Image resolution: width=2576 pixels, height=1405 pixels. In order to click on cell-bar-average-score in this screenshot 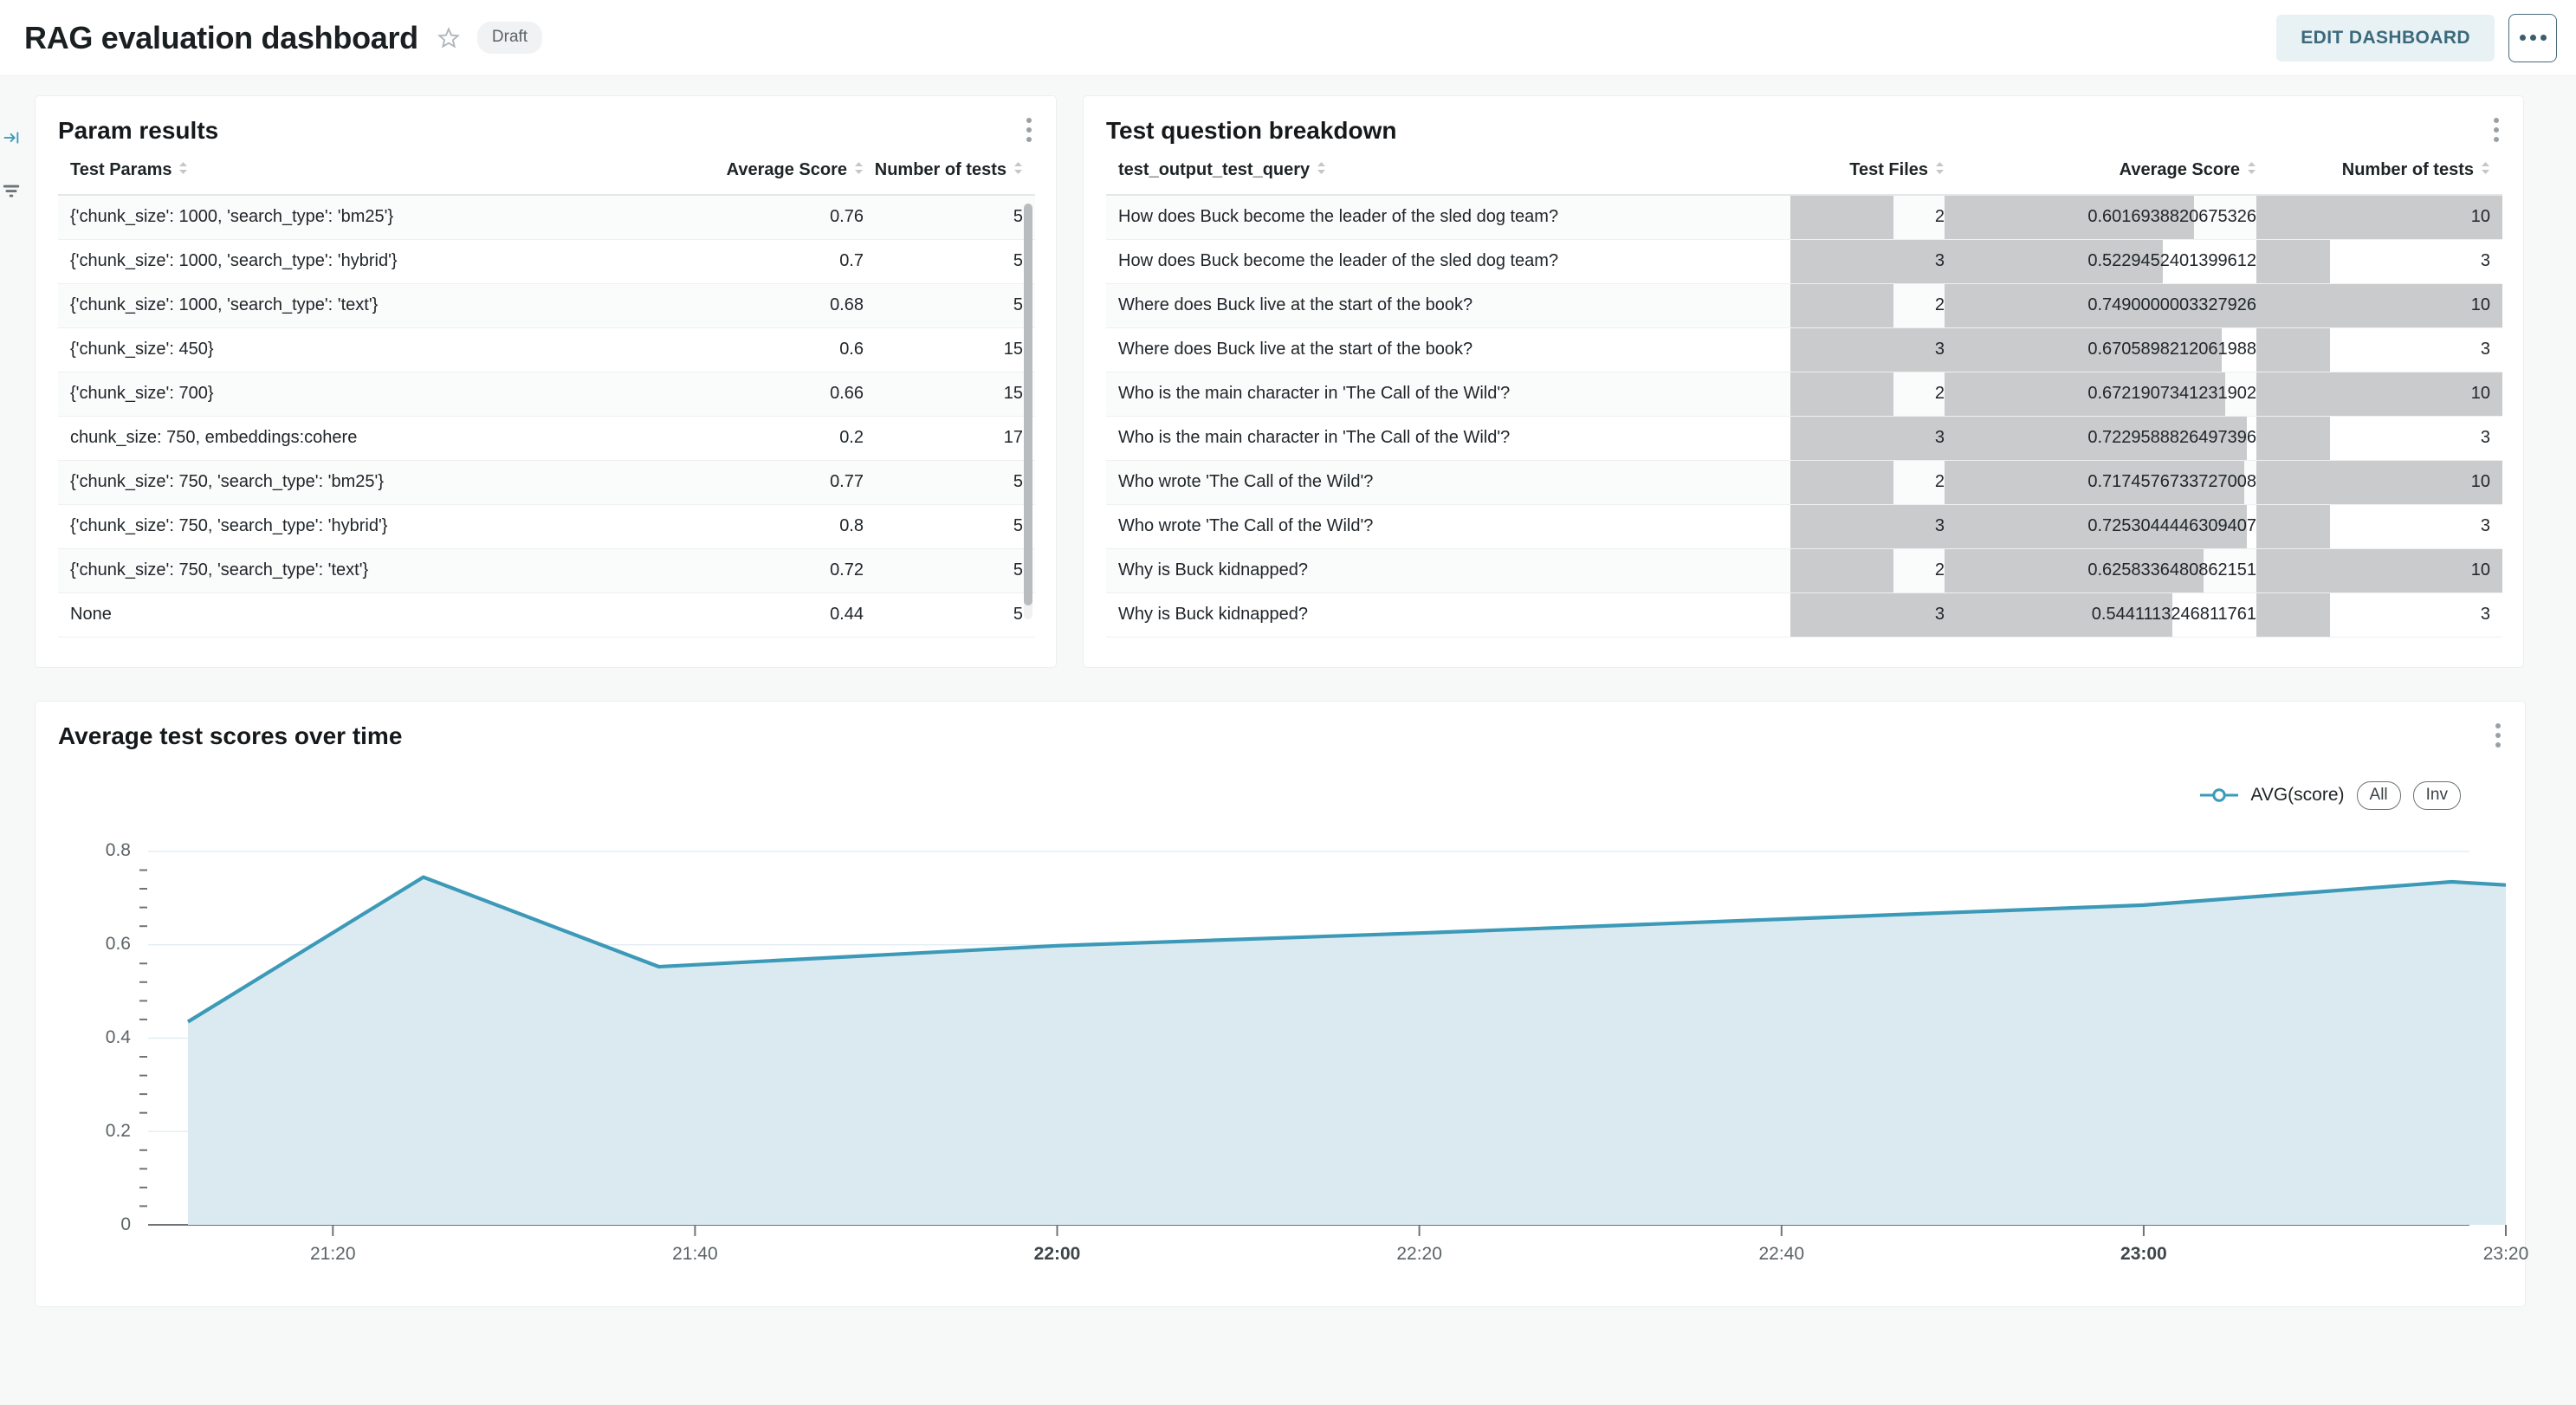, I will do `click(2085, 393)`.